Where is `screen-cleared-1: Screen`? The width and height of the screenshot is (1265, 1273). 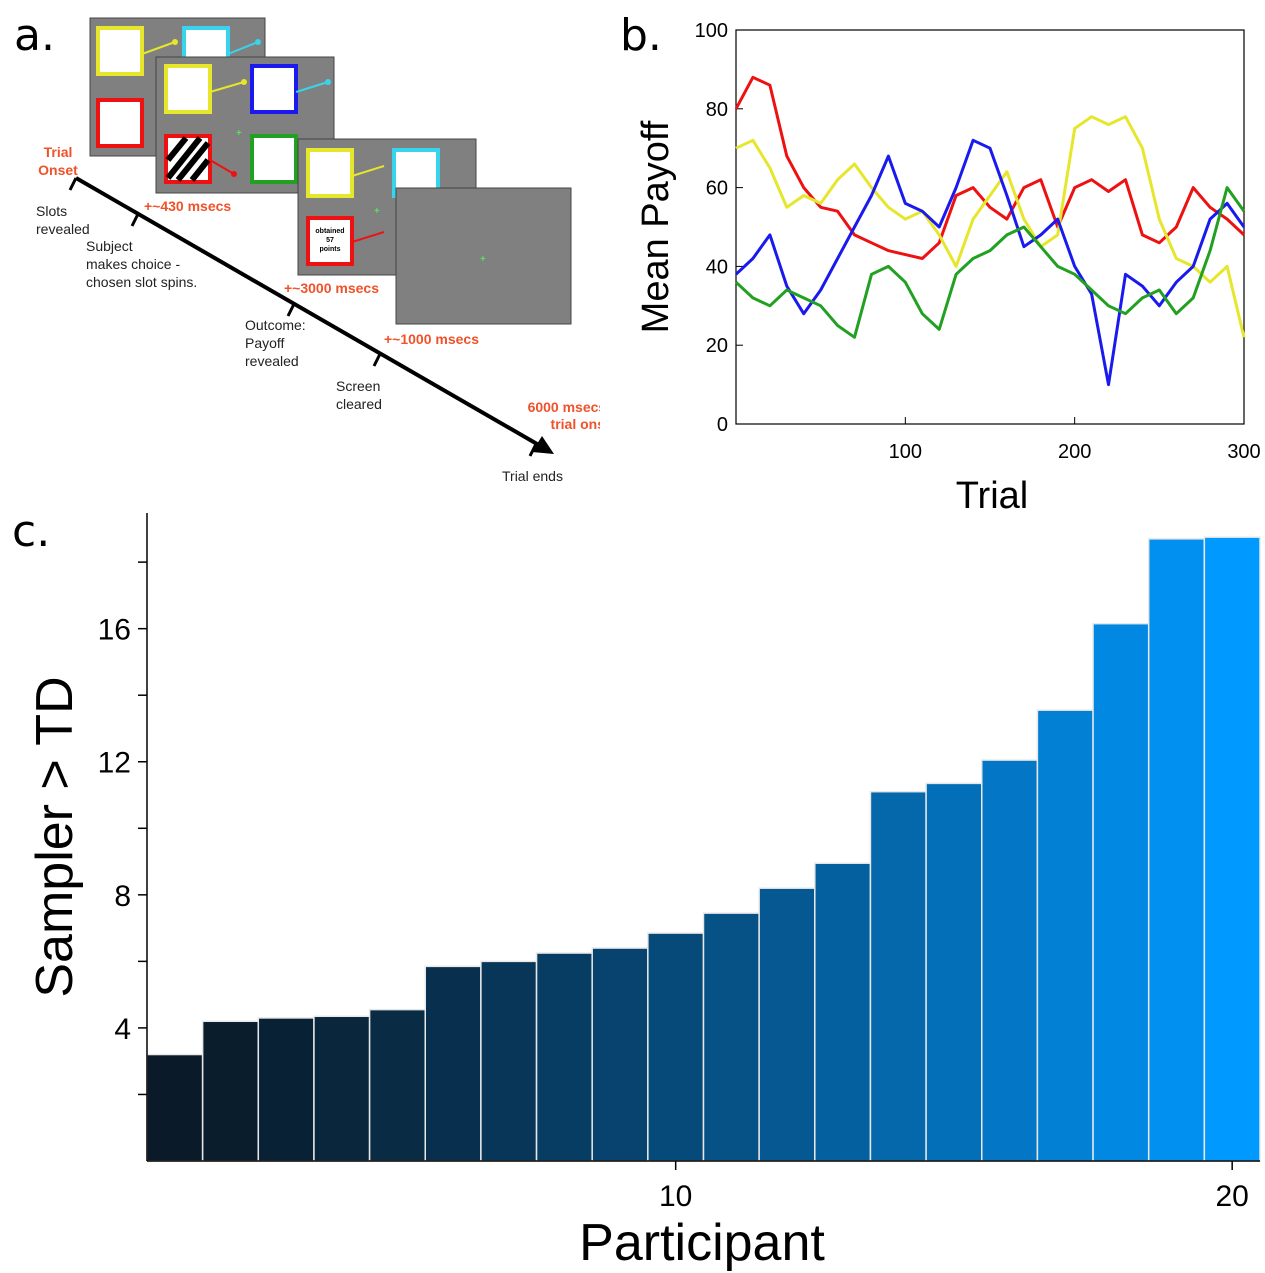 screen-cleared-1: Screen is located at coordinates (358, 386).